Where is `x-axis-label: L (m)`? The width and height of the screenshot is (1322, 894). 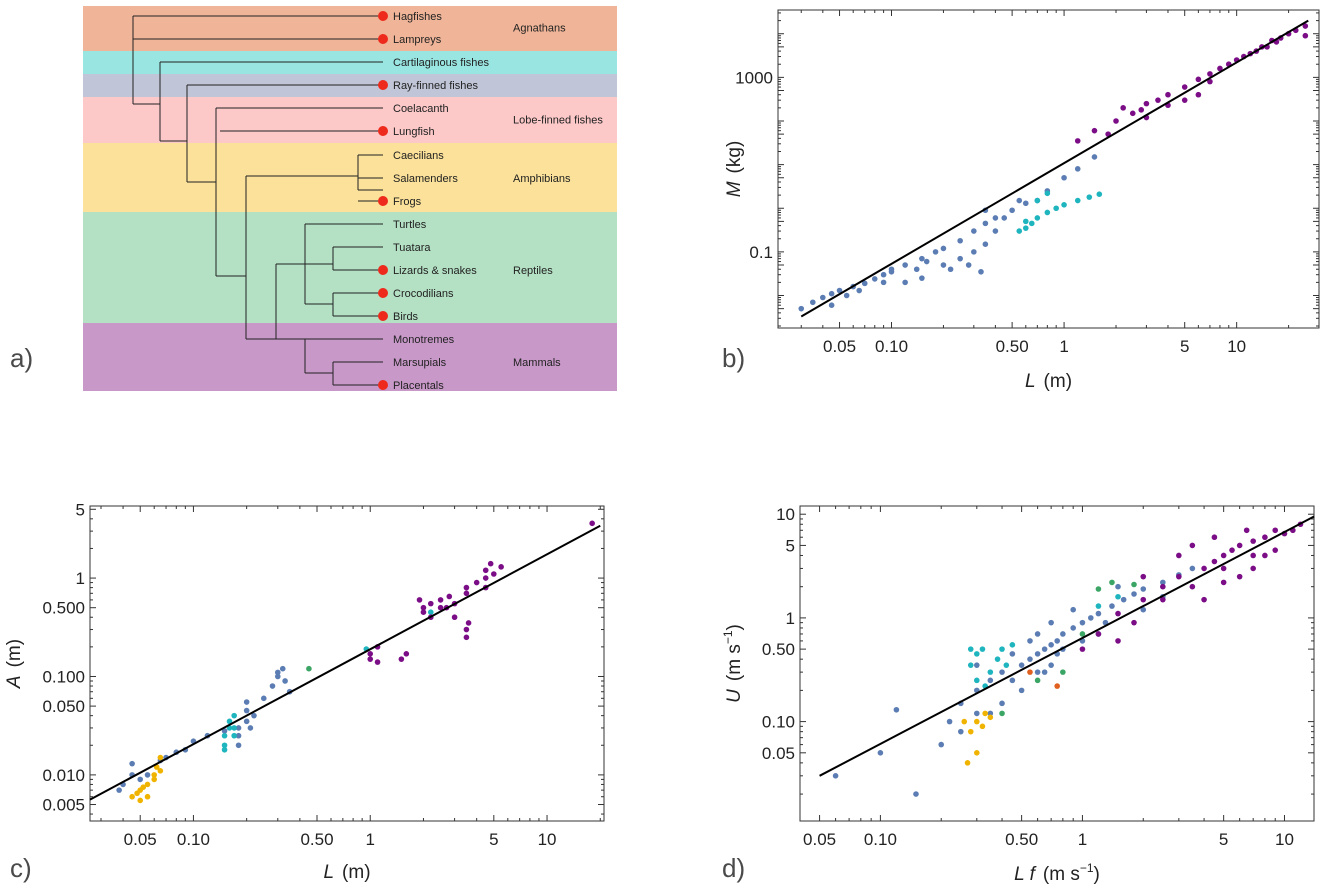 x-axis-label: L (m) is located at coordinates (346, 872).